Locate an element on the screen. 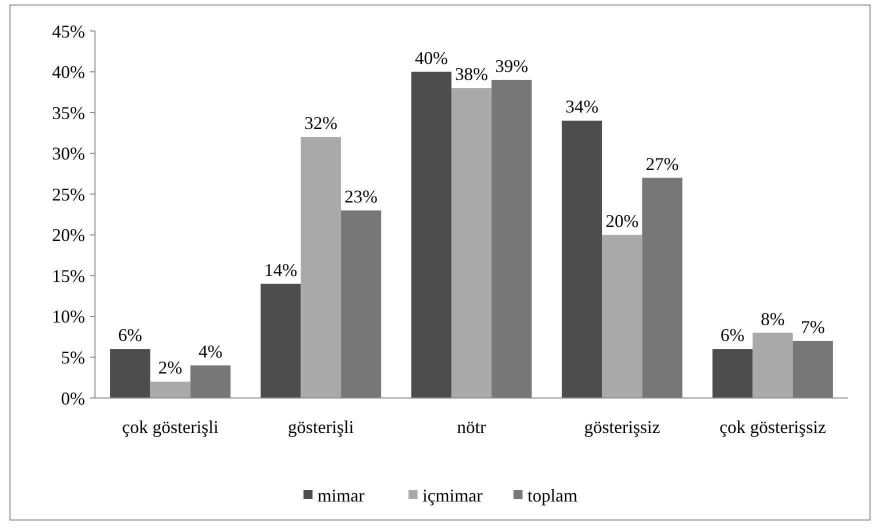 The image size is (882, 531). data-label: 39% is located at coordinates (511, 66).